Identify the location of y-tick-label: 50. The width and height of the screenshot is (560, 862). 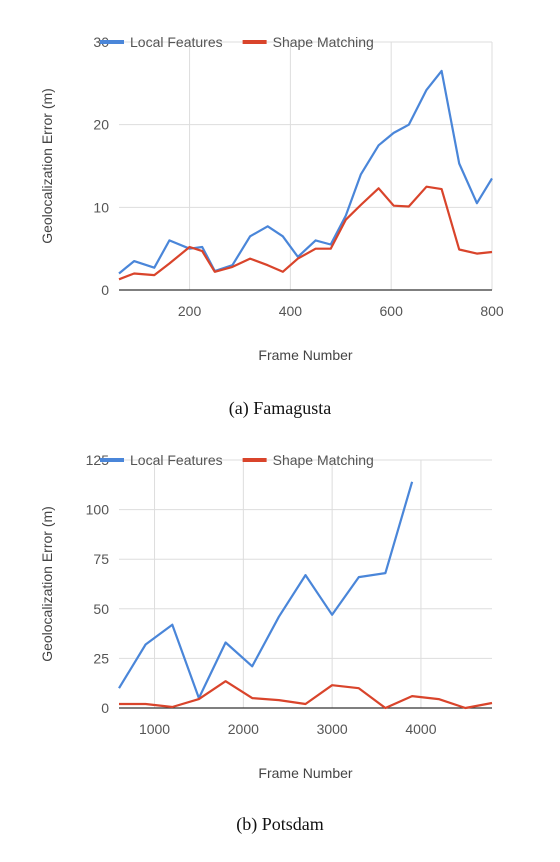
(101, 609).